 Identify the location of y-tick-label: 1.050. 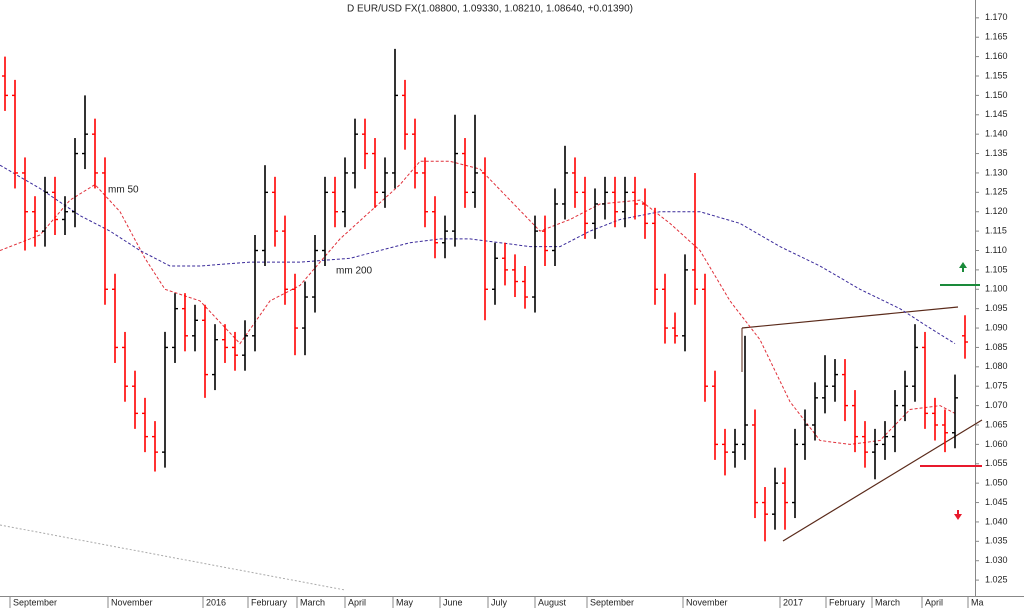
(996, 483).